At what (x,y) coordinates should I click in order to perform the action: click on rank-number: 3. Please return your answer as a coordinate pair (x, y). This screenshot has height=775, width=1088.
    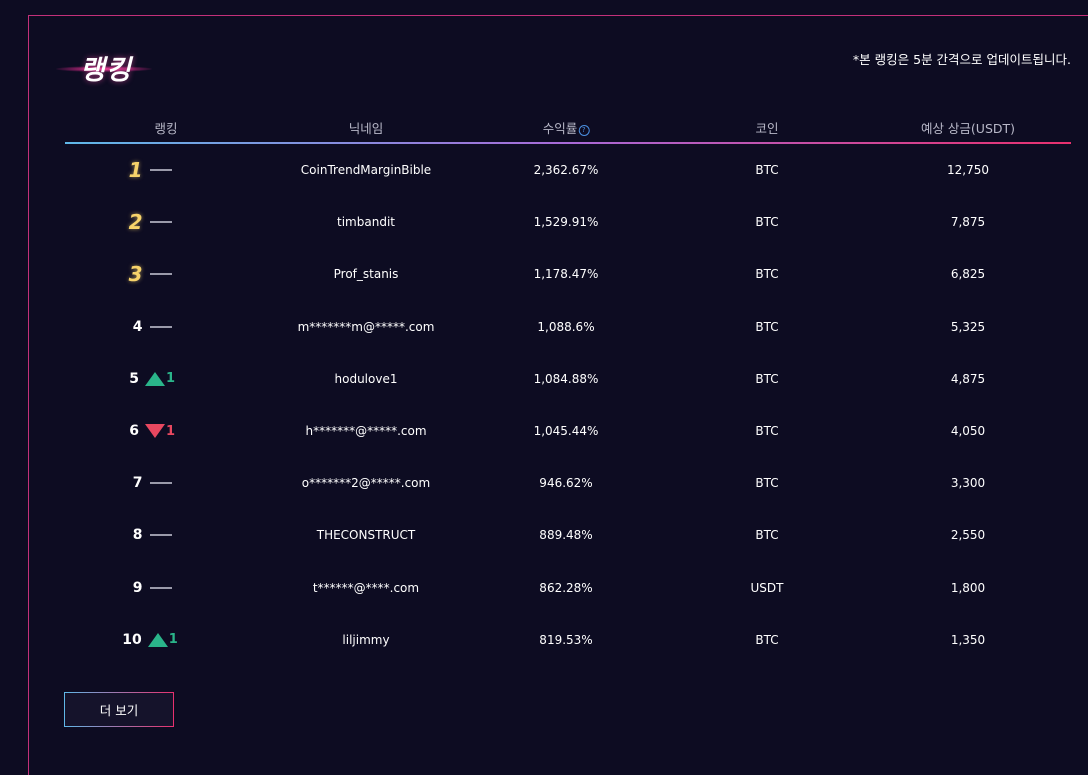
    Looking at the image, I should click on (135, 274).